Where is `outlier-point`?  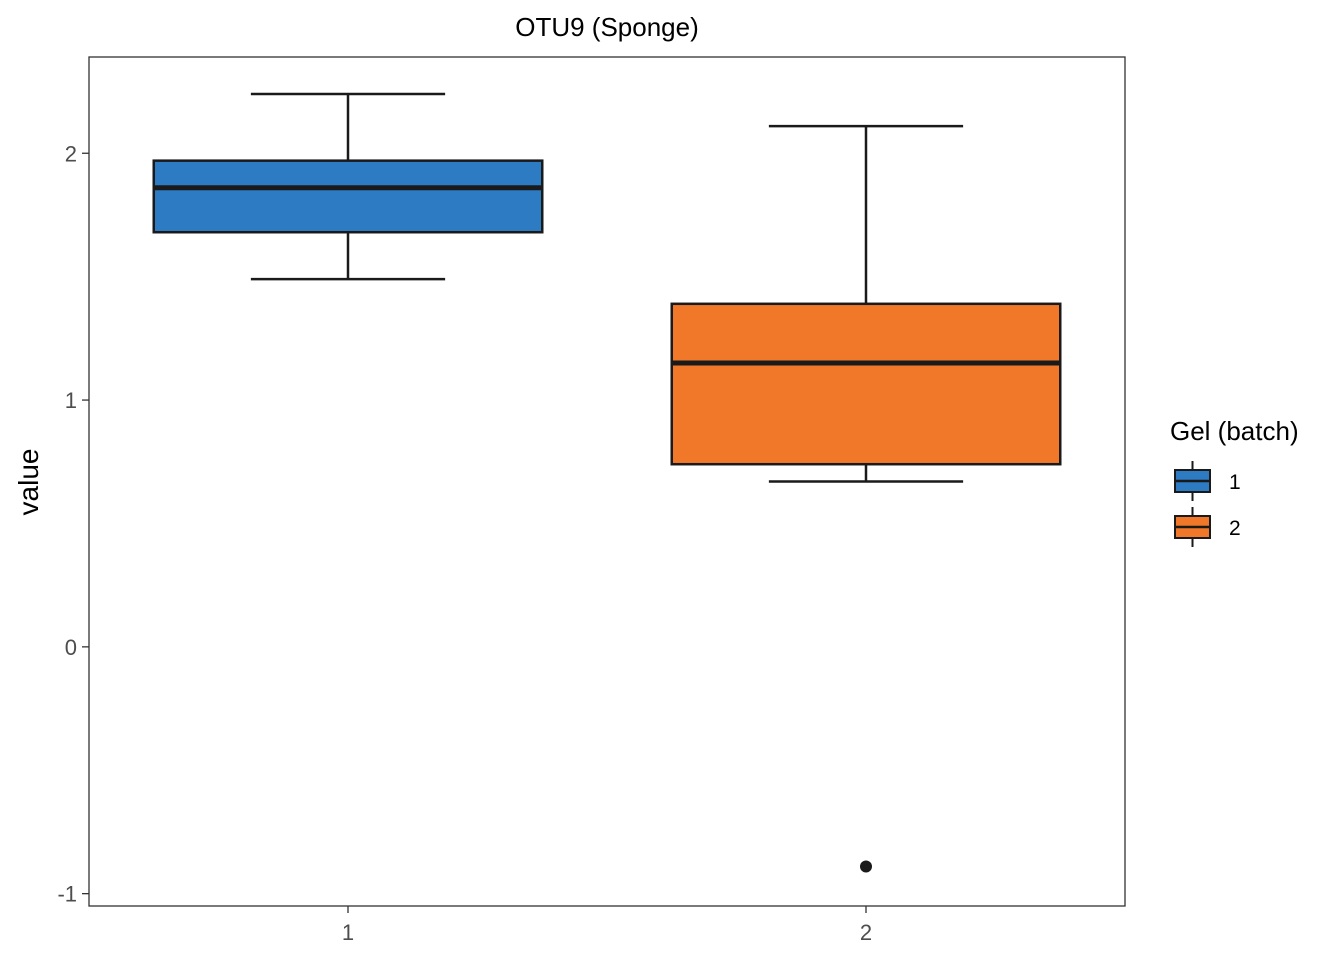
outlier-point is located at coordinates (866, 866).